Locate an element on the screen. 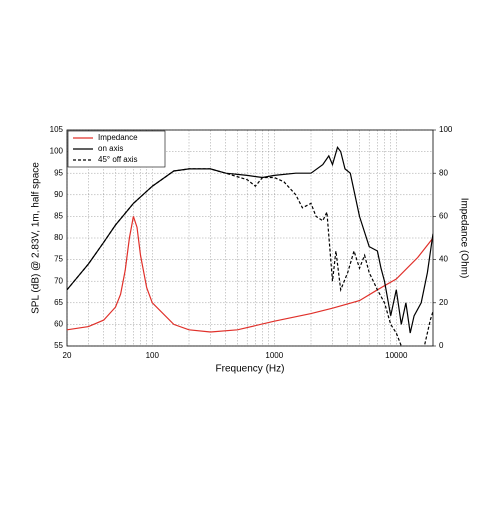  legend-label: 45° off axis is located at coordinates (118, 159).